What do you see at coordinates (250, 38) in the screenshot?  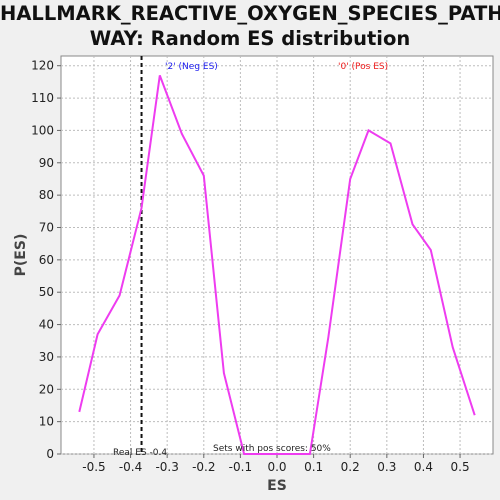 I see `chart-title-line-2: WAY: Random ES distribution` at bounding box center [250, 38].